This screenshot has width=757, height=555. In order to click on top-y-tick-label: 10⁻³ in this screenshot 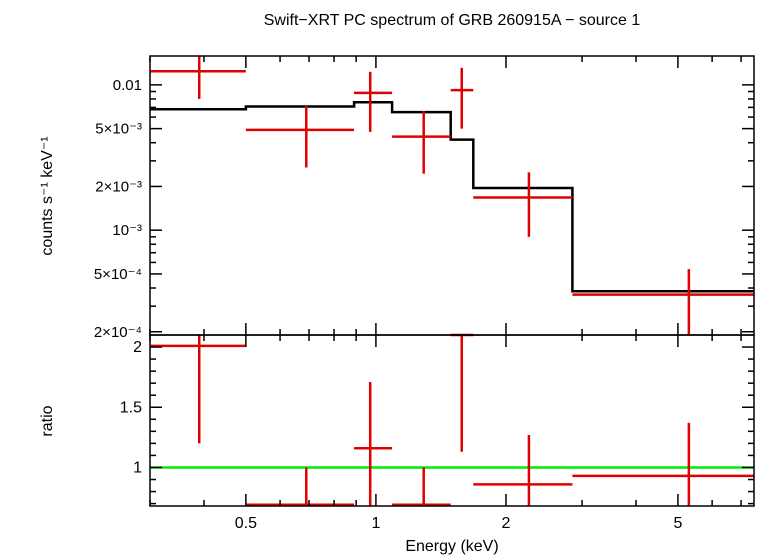, I will do `click(127, 230)`.